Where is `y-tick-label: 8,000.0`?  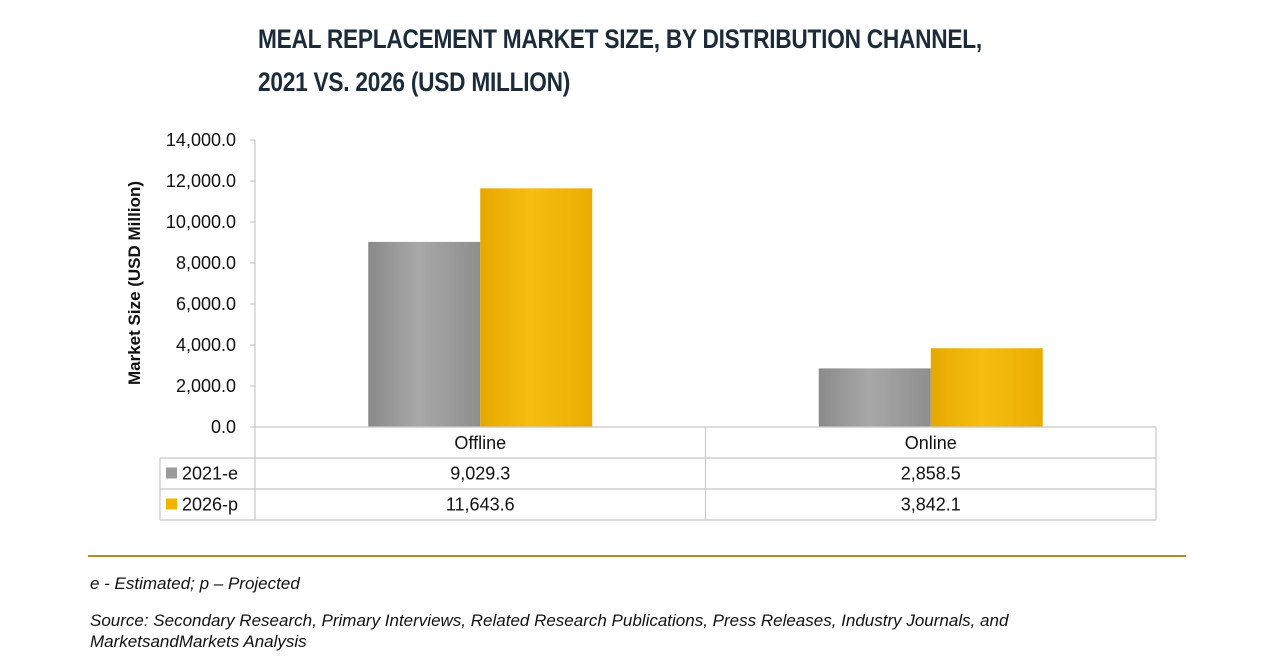
y-tick-label: 8,000.0 is located at coordinates (206, 263).